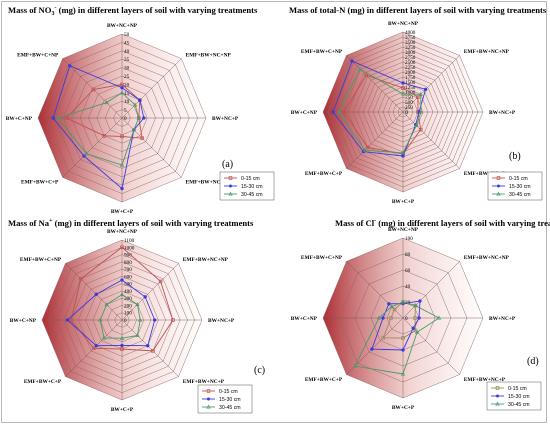 The height and width of the screenshot is (426, 550). Describe the element at coordinates (410, 58) in the screenshot. I see `tick-label: 2750` at that location.